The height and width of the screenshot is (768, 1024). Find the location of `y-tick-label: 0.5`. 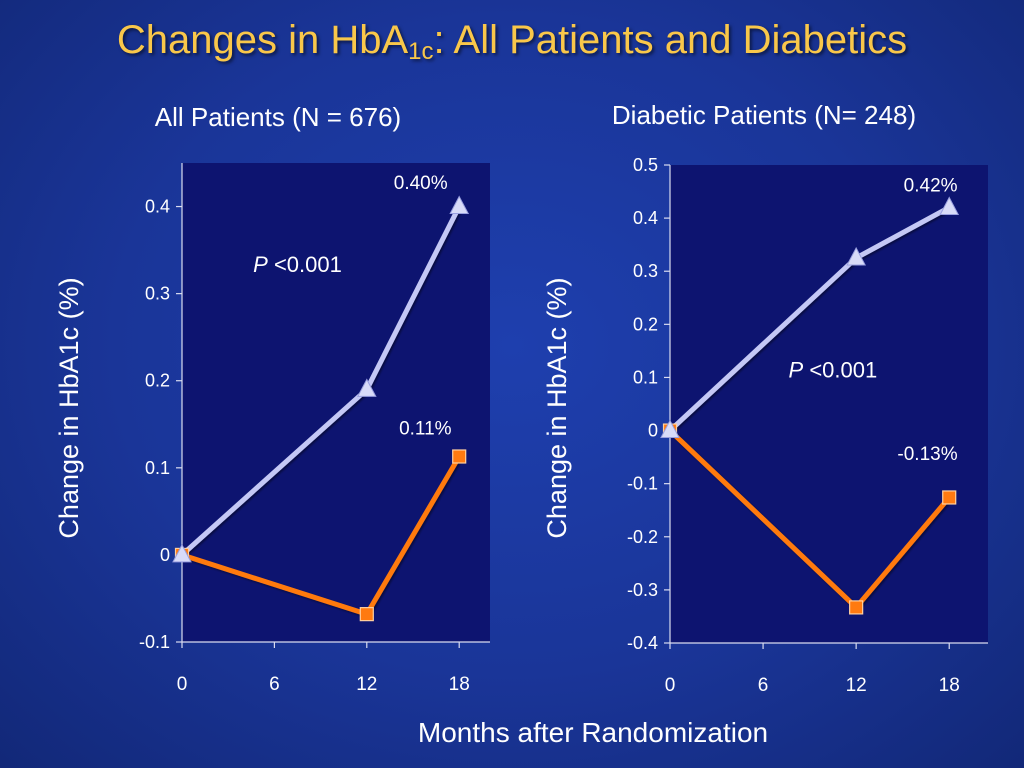

y-tick-label: 0.5 is located at coordinates (645, 165).